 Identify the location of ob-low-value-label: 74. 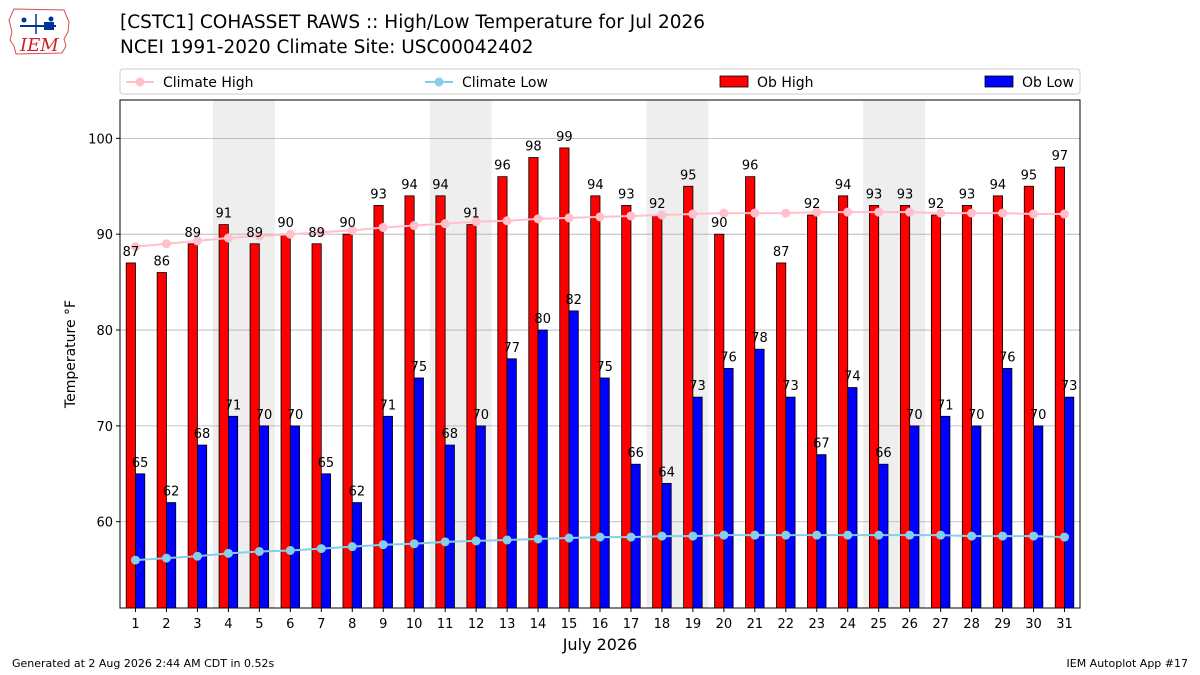
(852, 377).